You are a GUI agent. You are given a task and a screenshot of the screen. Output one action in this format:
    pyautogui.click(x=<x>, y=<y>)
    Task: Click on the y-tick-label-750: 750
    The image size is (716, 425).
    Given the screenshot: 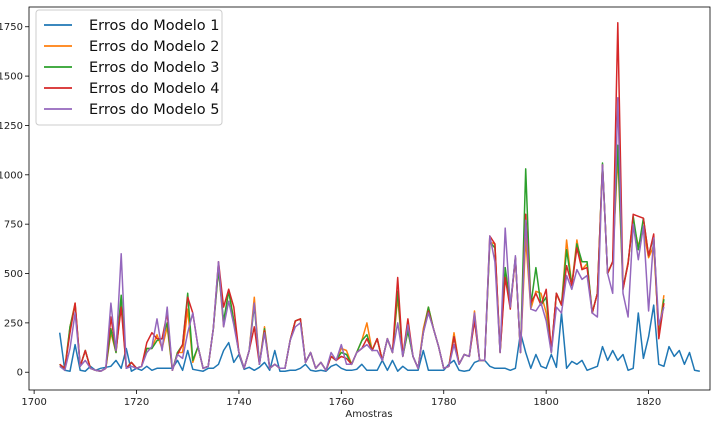 What is the action you would take?
    pyautogui.click(x=13, y=225)
    